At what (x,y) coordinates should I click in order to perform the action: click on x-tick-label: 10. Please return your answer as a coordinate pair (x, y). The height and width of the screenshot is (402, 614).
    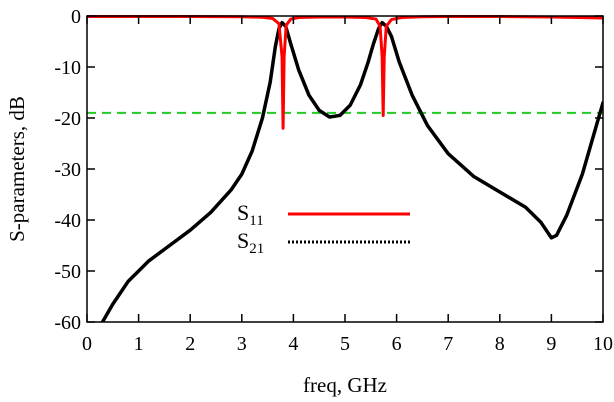
    Looking at the image, I should click on (603, 344).